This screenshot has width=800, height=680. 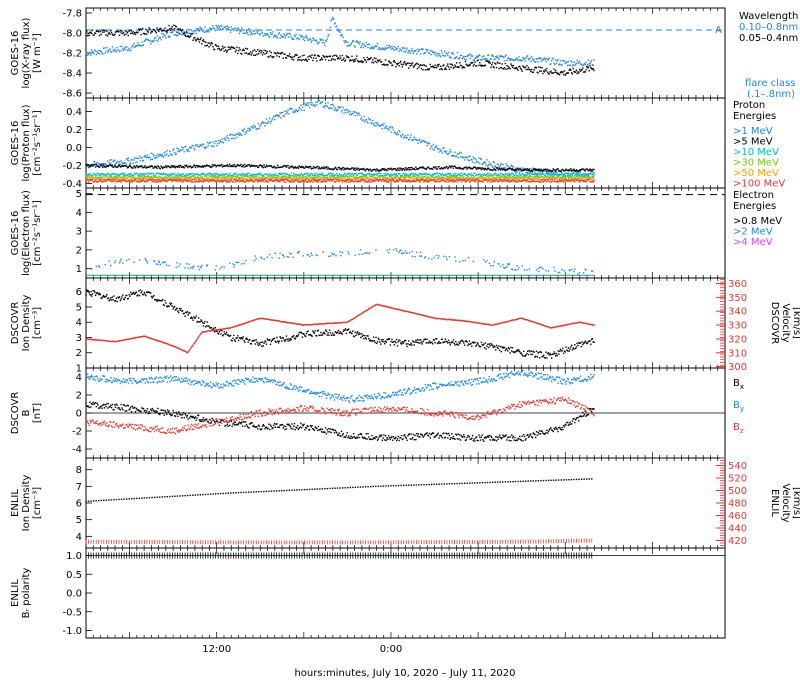 I want to click on y-axis-label: GOES-16, so click(x=15, y=53).